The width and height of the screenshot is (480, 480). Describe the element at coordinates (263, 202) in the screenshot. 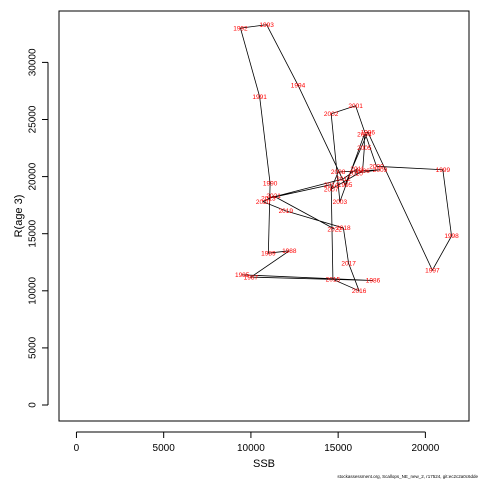

I see `point-label-2020: 2020` at that location.